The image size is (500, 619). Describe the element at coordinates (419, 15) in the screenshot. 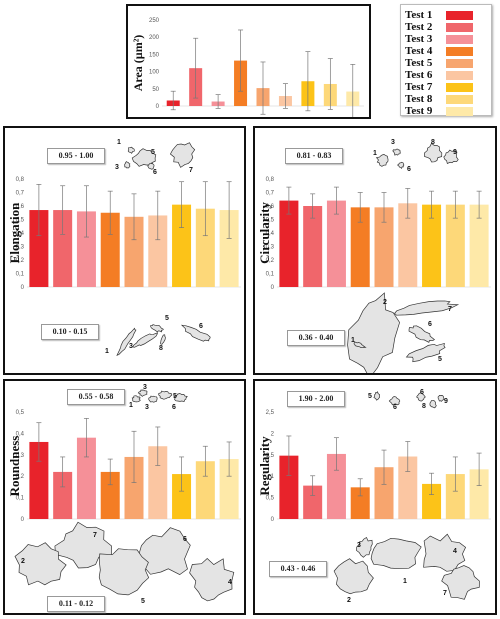

I see `legend-label: Test 1` at that location.